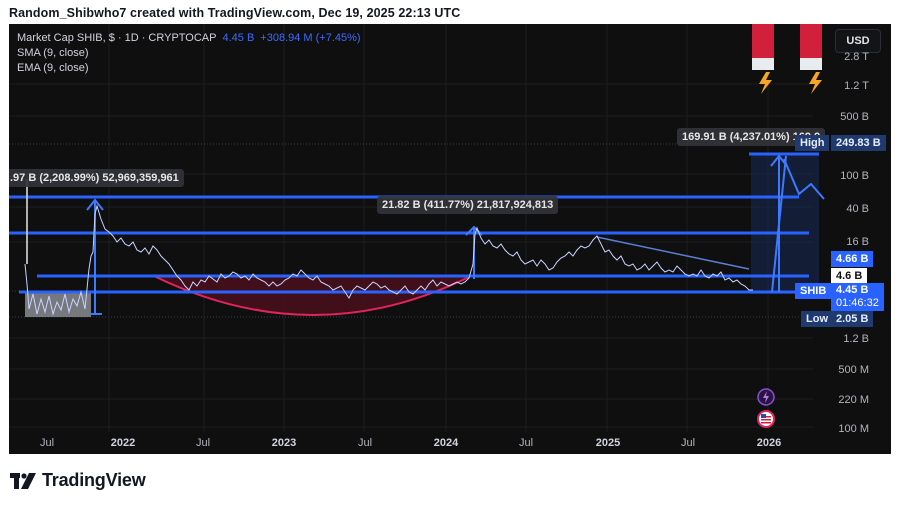 Image resolution: width=900 pixels, height=507 pixels. Describe the element at coordinates (857, 242) in the screenshot. I see `price-tick: 16 B` at that location.